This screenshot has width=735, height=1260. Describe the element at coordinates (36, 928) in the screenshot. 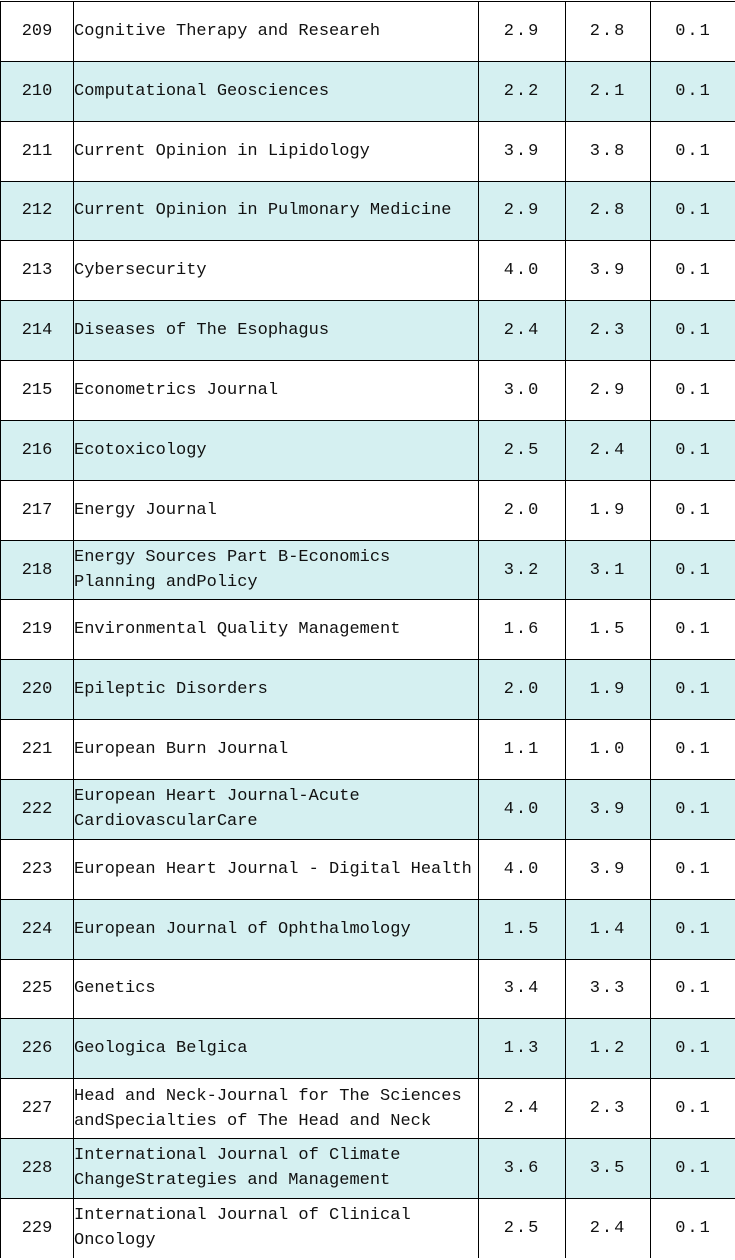

I see `row-index-cell: 224` at that location.